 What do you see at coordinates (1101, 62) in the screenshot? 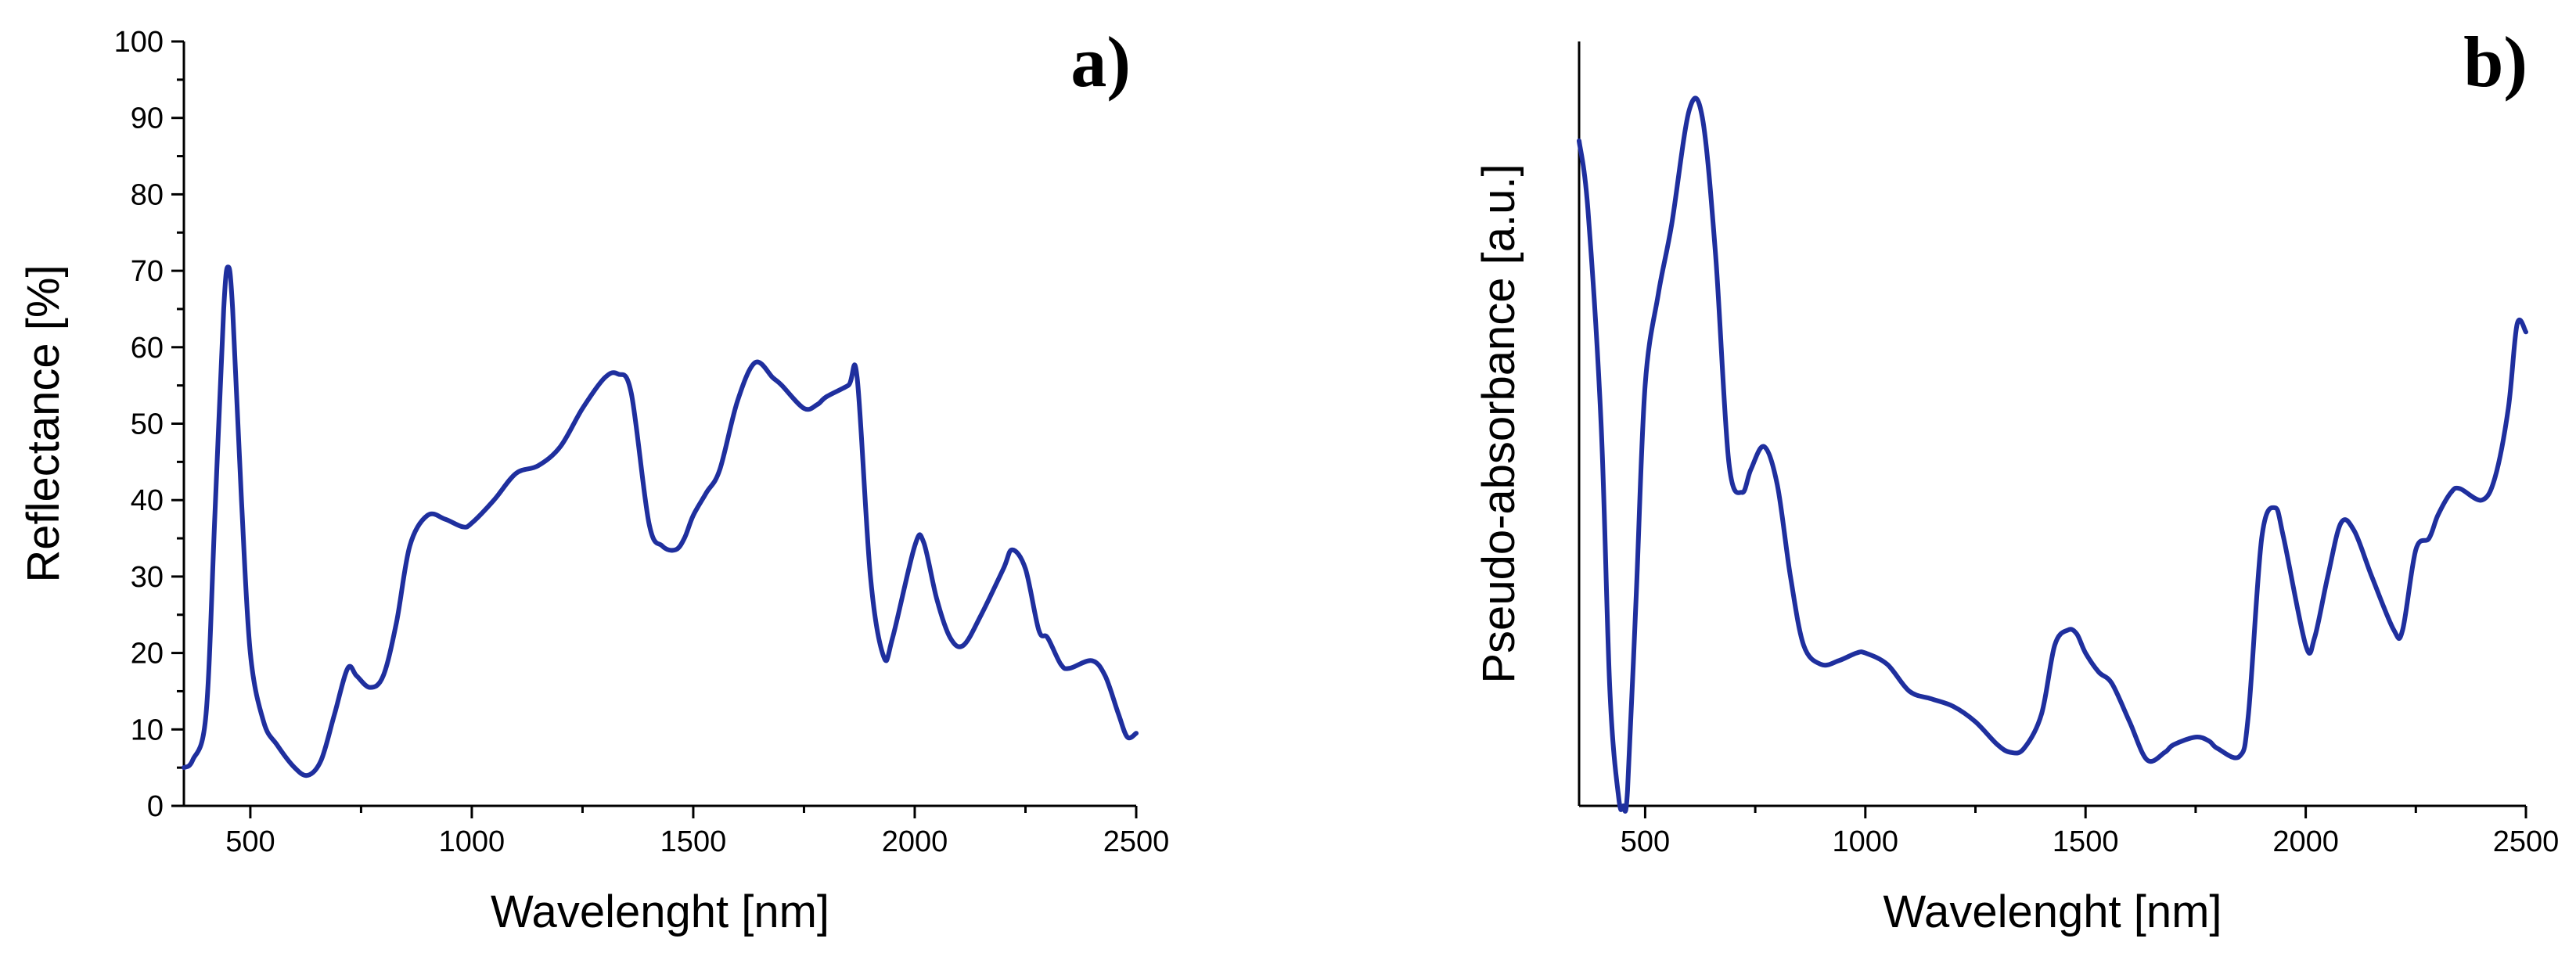
I see `panel-label: a)` at bounding box center [1101, 62].